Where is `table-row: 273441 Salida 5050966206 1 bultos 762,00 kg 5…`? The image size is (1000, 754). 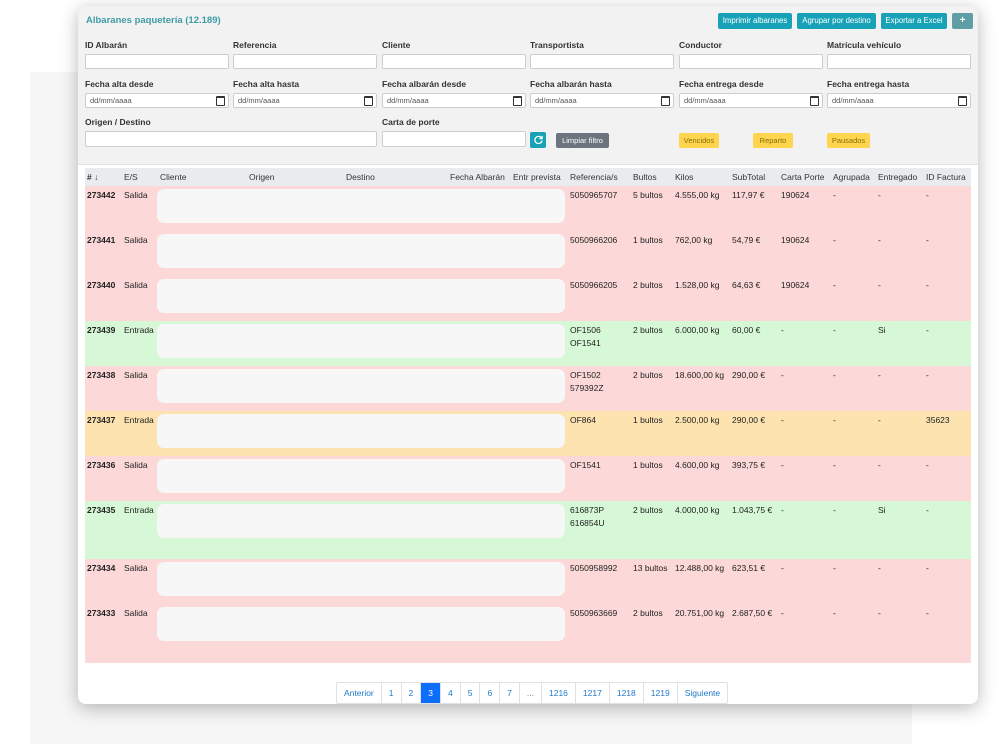
table-row: 273441 Salida 5050966206 1 bultos 762,00 kg 5… is located at coordinates (528, 253).